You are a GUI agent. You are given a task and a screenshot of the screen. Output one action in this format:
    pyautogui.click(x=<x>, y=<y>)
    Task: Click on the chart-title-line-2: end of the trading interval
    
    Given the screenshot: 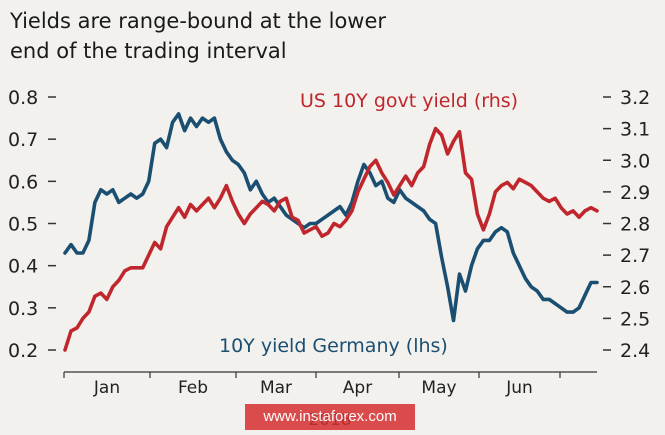 What is the action you would take?
    pyautogui.click(x=148, y=51)
    